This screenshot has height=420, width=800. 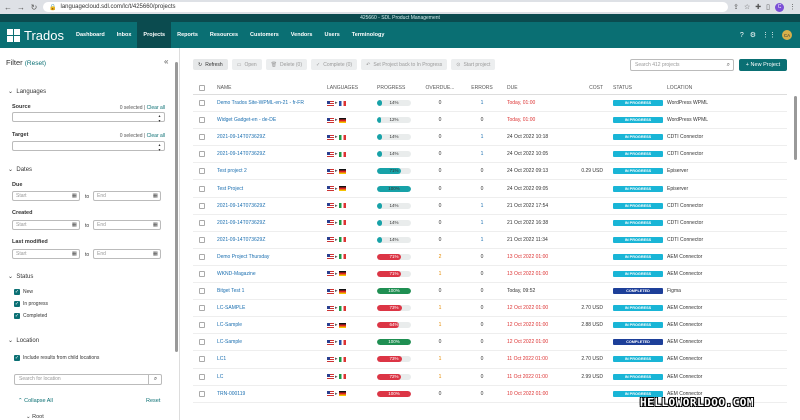 What do you see at coordinates (741, 35) in the screenshot?
I see `help-icon: ?` at bounding box center [741, 35].